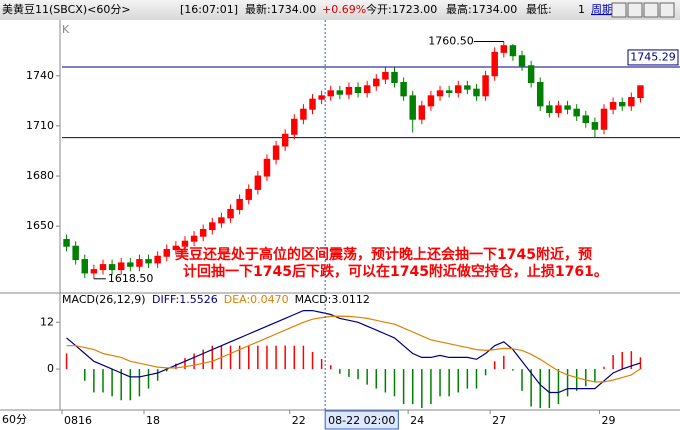 The height and width of the screenshot is (430, 680). Describe the element at coordinates (299, 420) in the screenshot. I see `x-tick-label: 22` at that location.